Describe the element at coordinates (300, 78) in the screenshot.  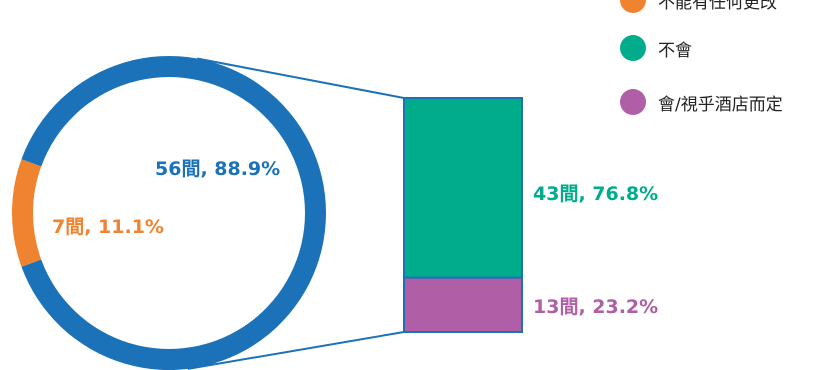
I see `connector-line-top` at that location.